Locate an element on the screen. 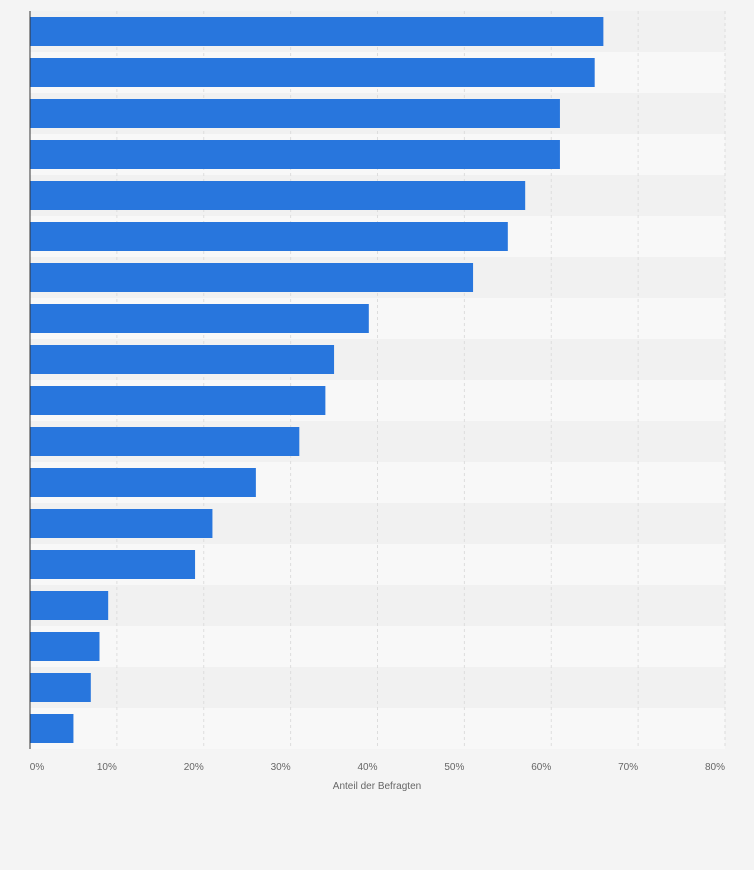 This screenshot has height=870, width=754. x-tick-label: 70% is located at coordinates (628, 767).